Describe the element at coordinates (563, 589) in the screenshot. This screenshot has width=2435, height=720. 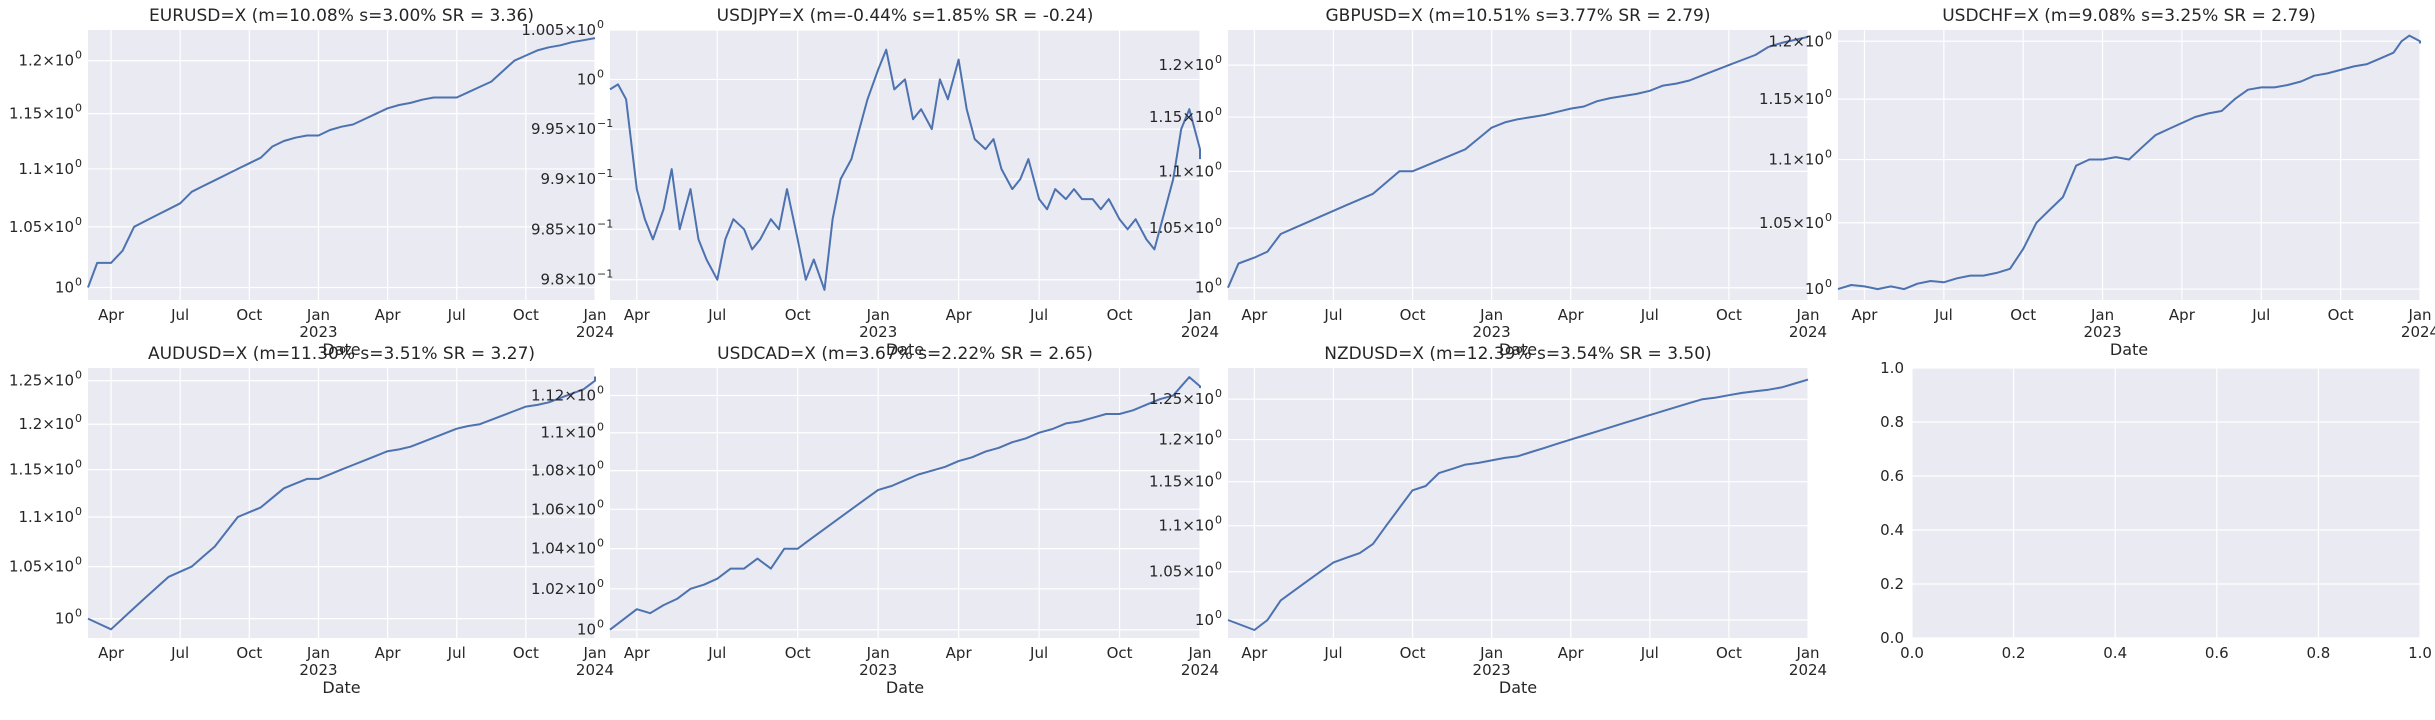
I see `y-tick-label: 1.02×10` at that location.